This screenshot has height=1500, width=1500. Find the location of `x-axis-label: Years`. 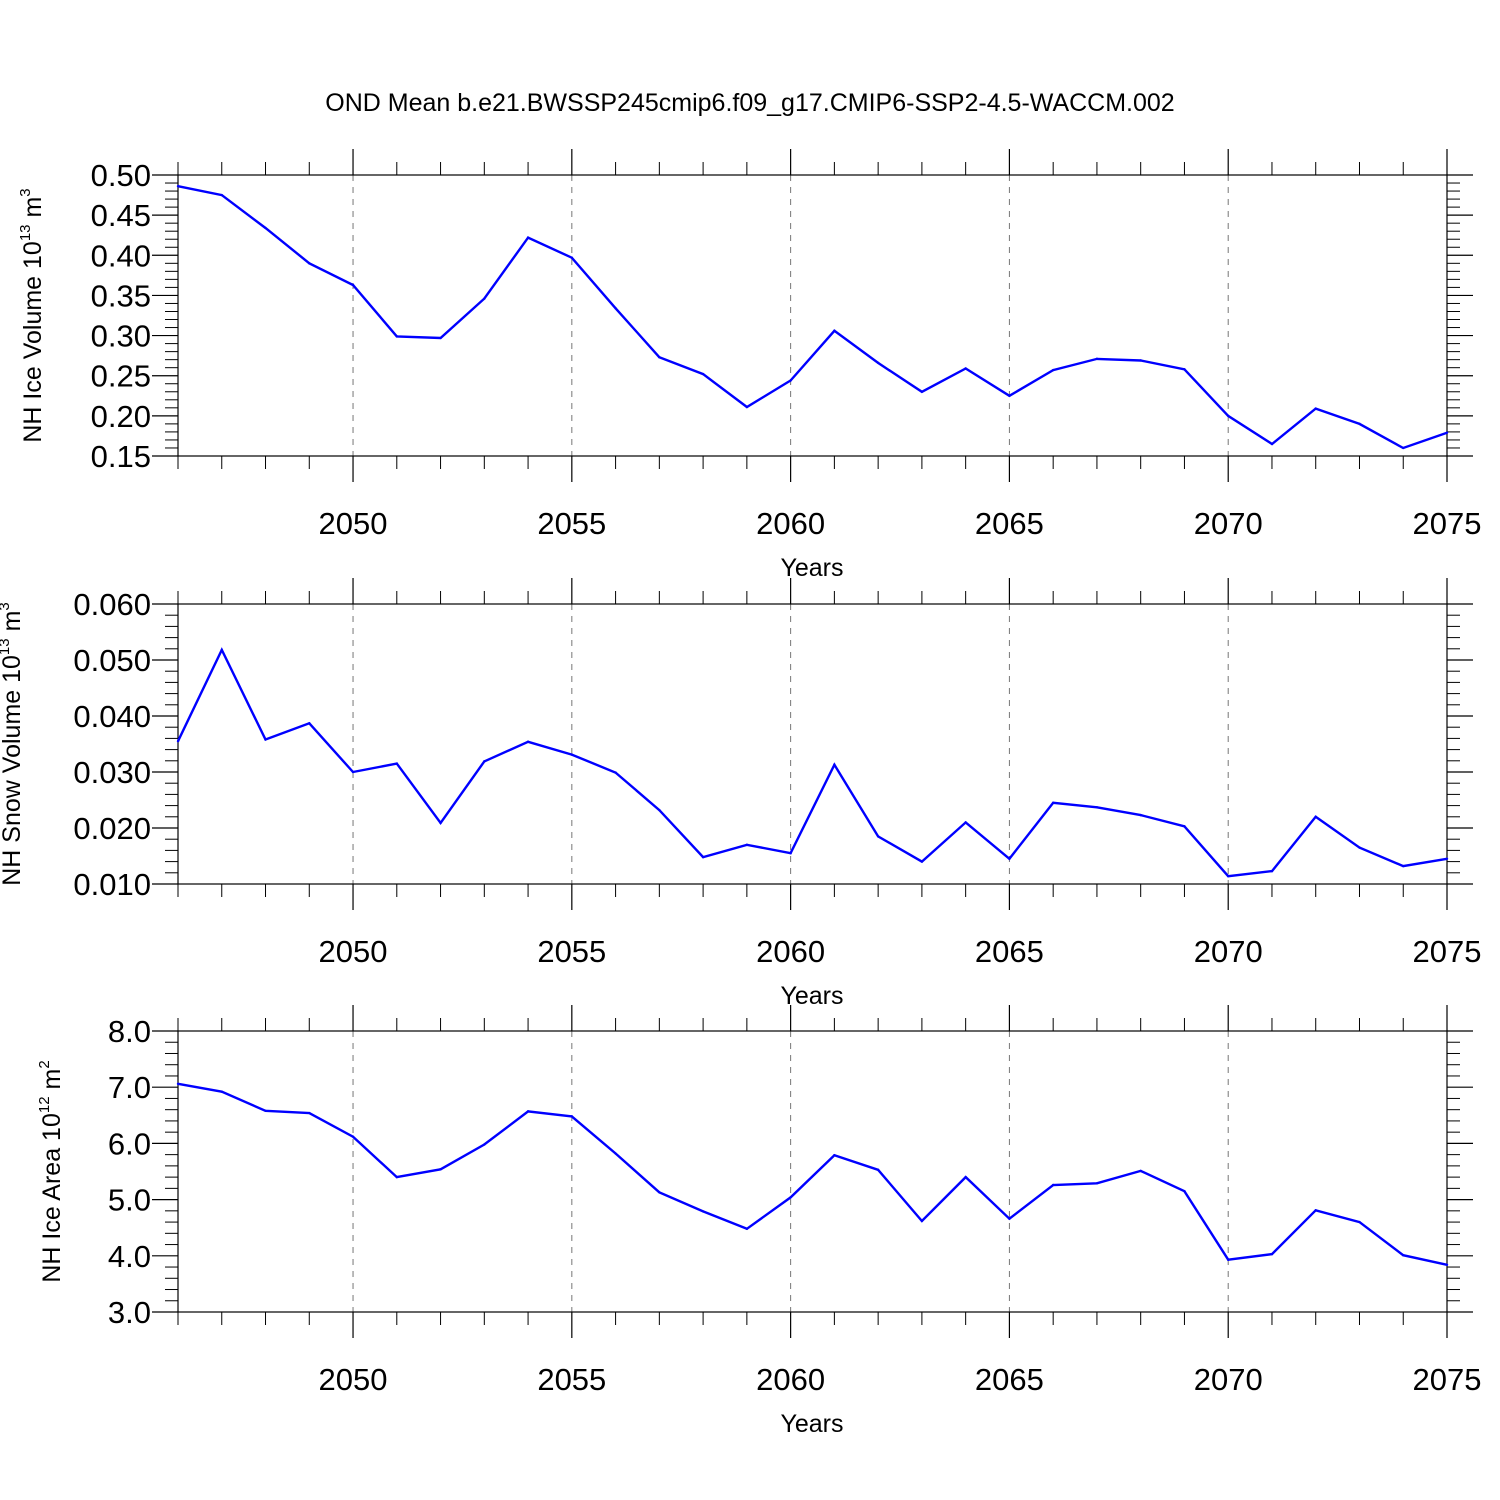

x-axis-label: Years is located at coordinates (811, 1424).